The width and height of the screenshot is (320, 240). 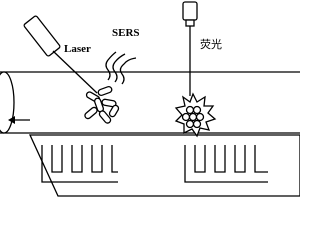 I want to click on sers-signal, so click(x=121, y=68).